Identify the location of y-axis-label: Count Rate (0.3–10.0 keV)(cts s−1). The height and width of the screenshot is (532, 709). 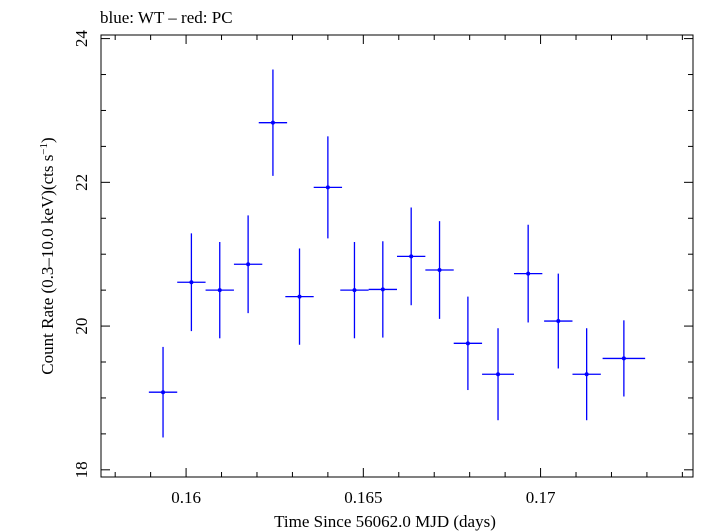
(47, 255).